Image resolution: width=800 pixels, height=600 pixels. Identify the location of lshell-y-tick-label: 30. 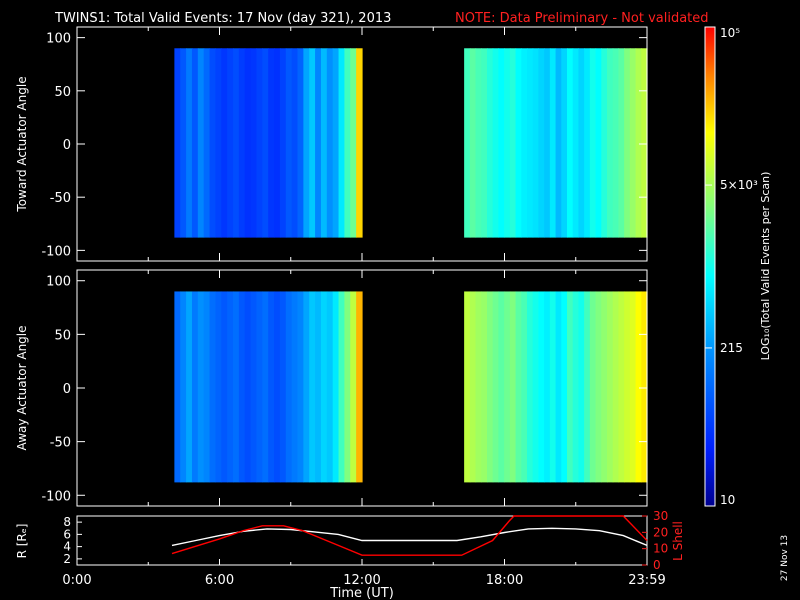
(660, 516).